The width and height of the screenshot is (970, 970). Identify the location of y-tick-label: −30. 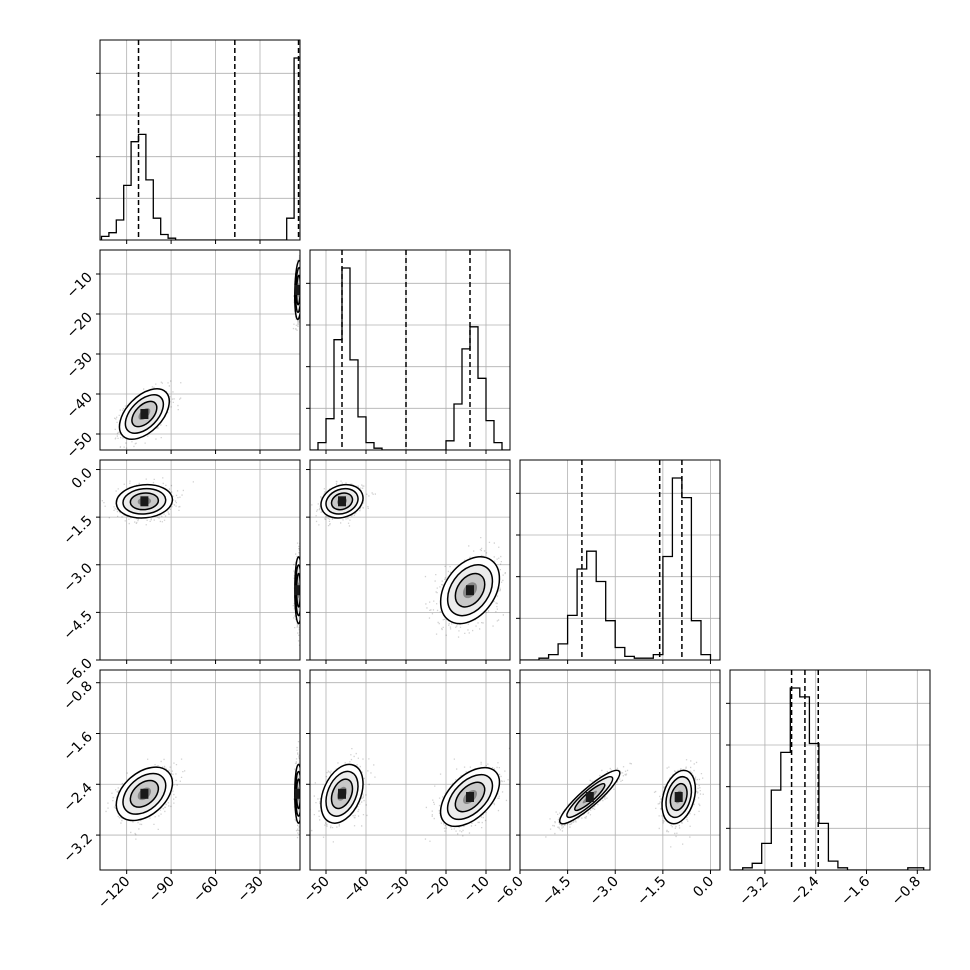
(80, 366).